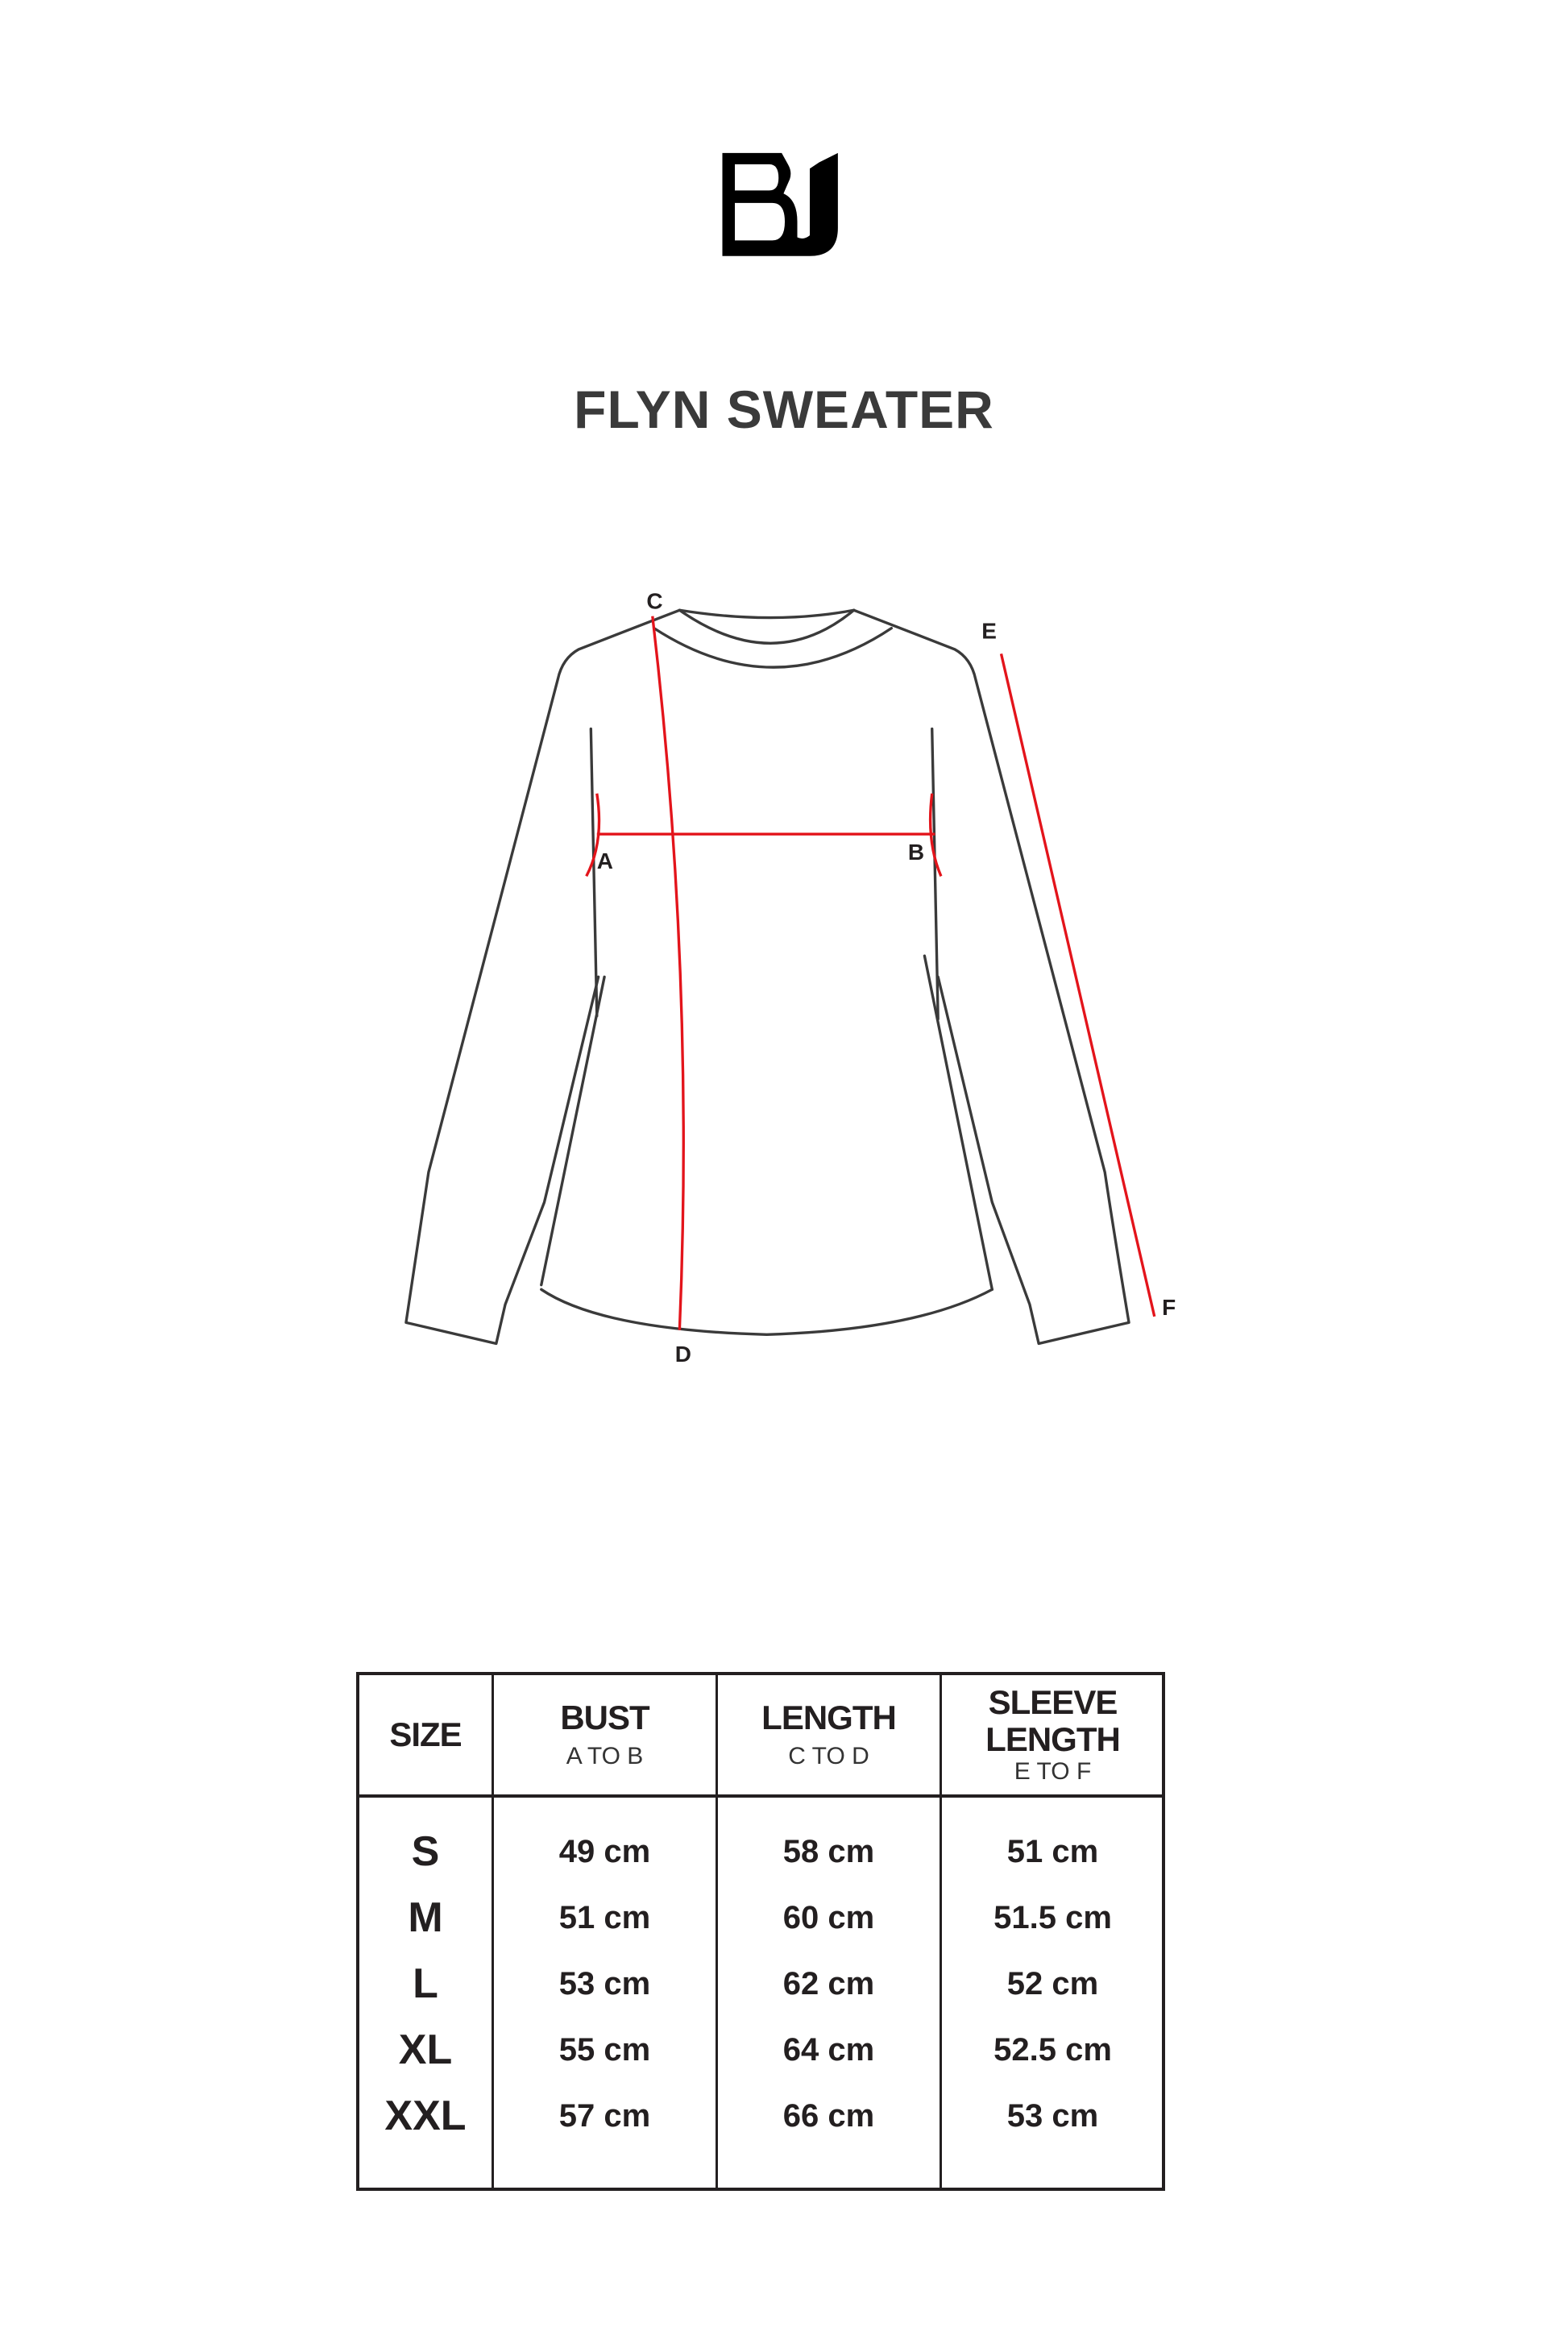  I want to click on label-d: D, so click(683, 1354).